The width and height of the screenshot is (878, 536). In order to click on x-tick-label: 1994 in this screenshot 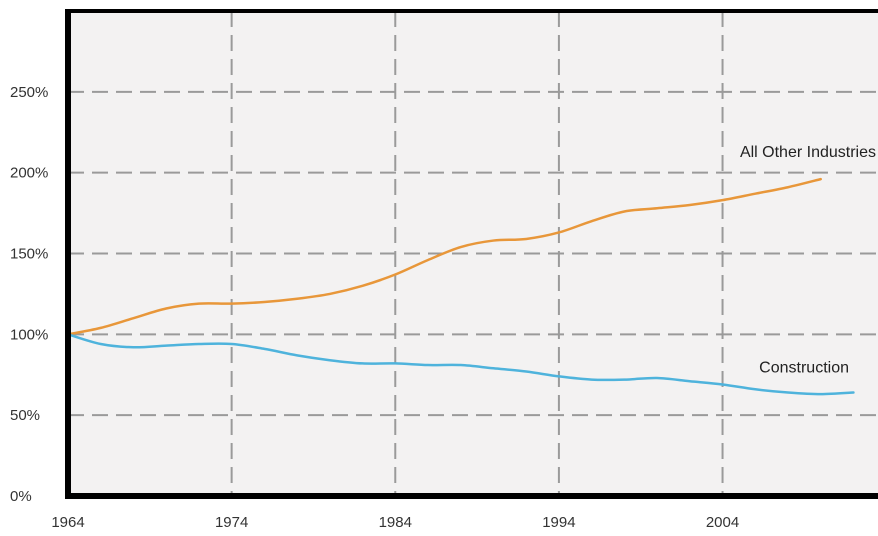, I will do `click(558, 522)`.